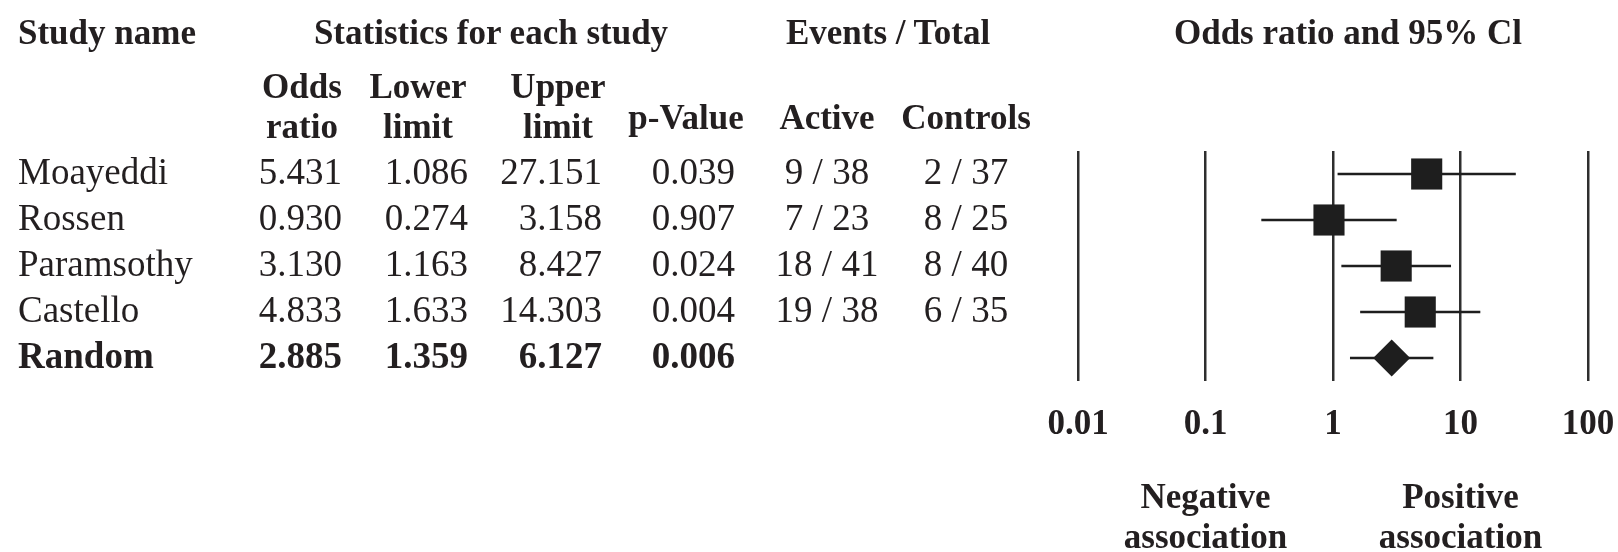  What do you see at coordinates (426, 171) in the screenshot?
I see `text: 1.086` at bounding box center [426, 171].